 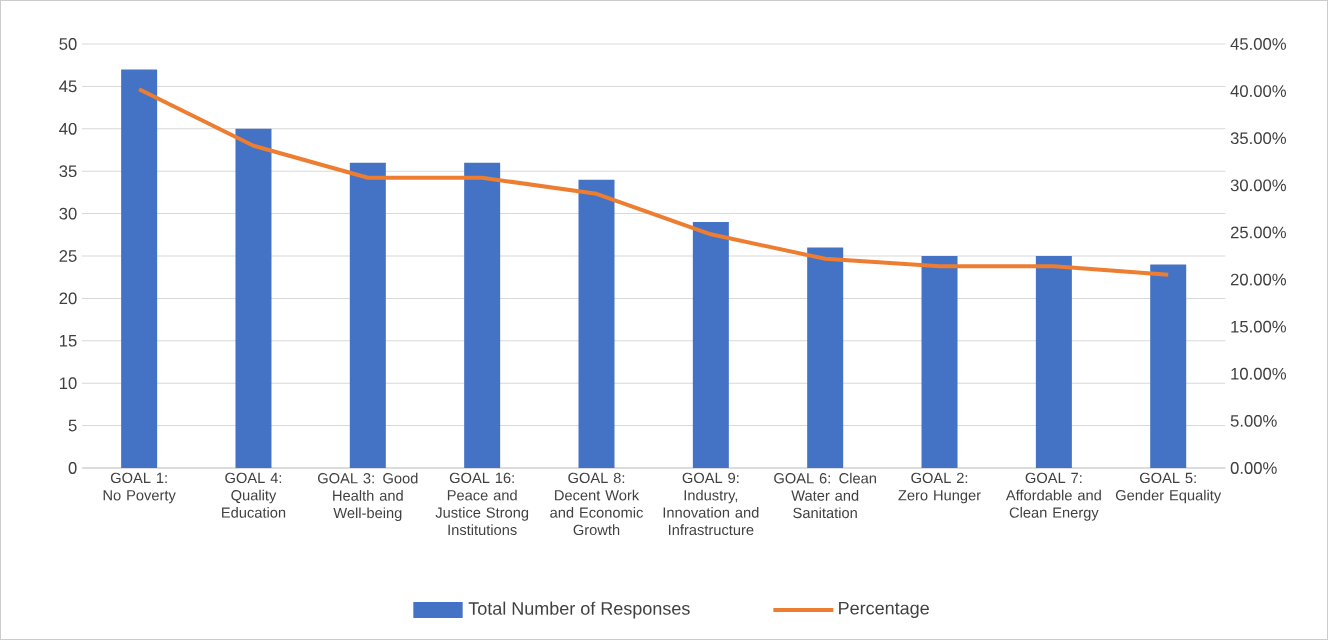 What do you see at coordinates (596, 504) in the screenshot?
I see `x-tick-label: GOAL 8: Decent Work and Economic Growth` at bounding box center [596, 504].